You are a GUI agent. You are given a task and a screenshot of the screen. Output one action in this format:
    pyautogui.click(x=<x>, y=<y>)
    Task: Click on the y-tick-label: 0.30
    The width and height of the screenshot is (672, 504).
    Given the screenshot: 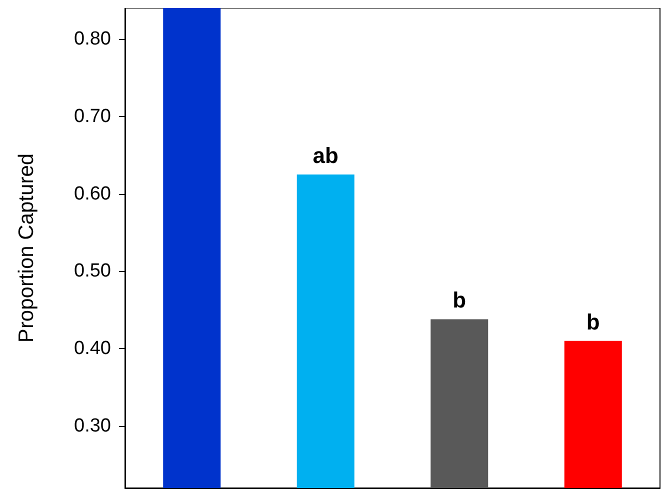 What is the action you would take?
    pyautogui.click(x=92, y=426)
    